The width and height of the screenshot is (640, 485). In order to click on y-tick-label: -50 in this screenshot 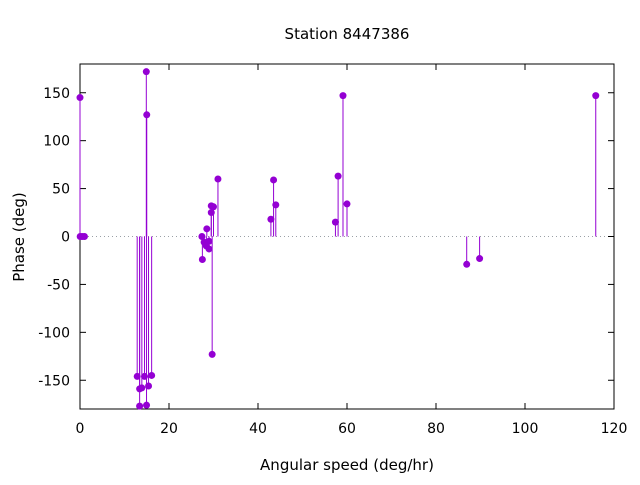, I will do `click(58, 285)`.